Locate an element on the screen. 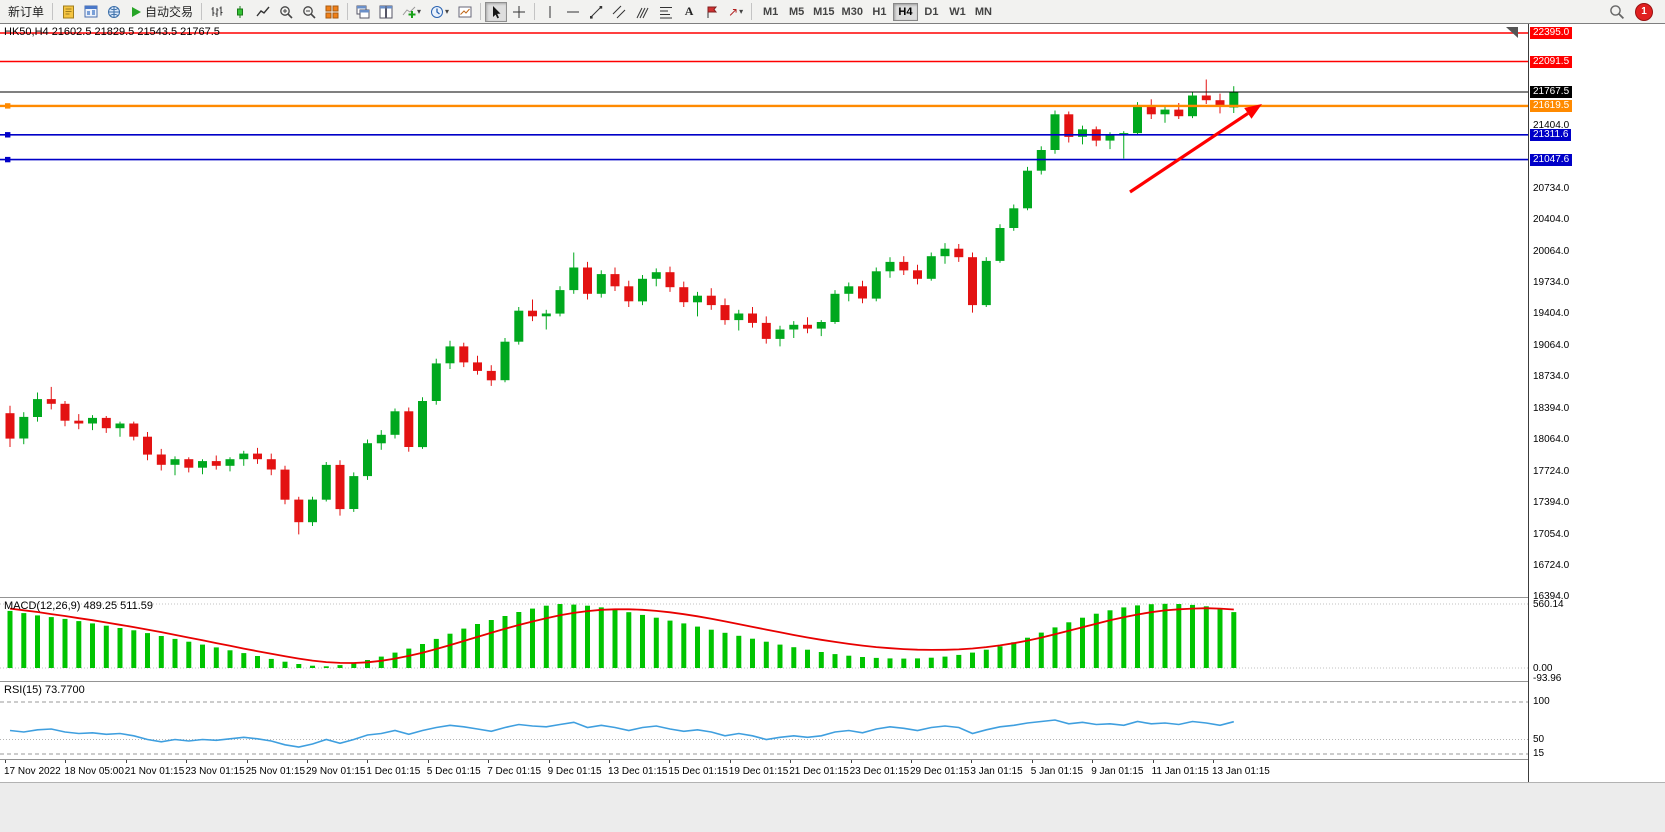 The width and height of the screenshot is (1665, 832). price-axis-label: 19734.0 is located at coordinates (1551, 283).